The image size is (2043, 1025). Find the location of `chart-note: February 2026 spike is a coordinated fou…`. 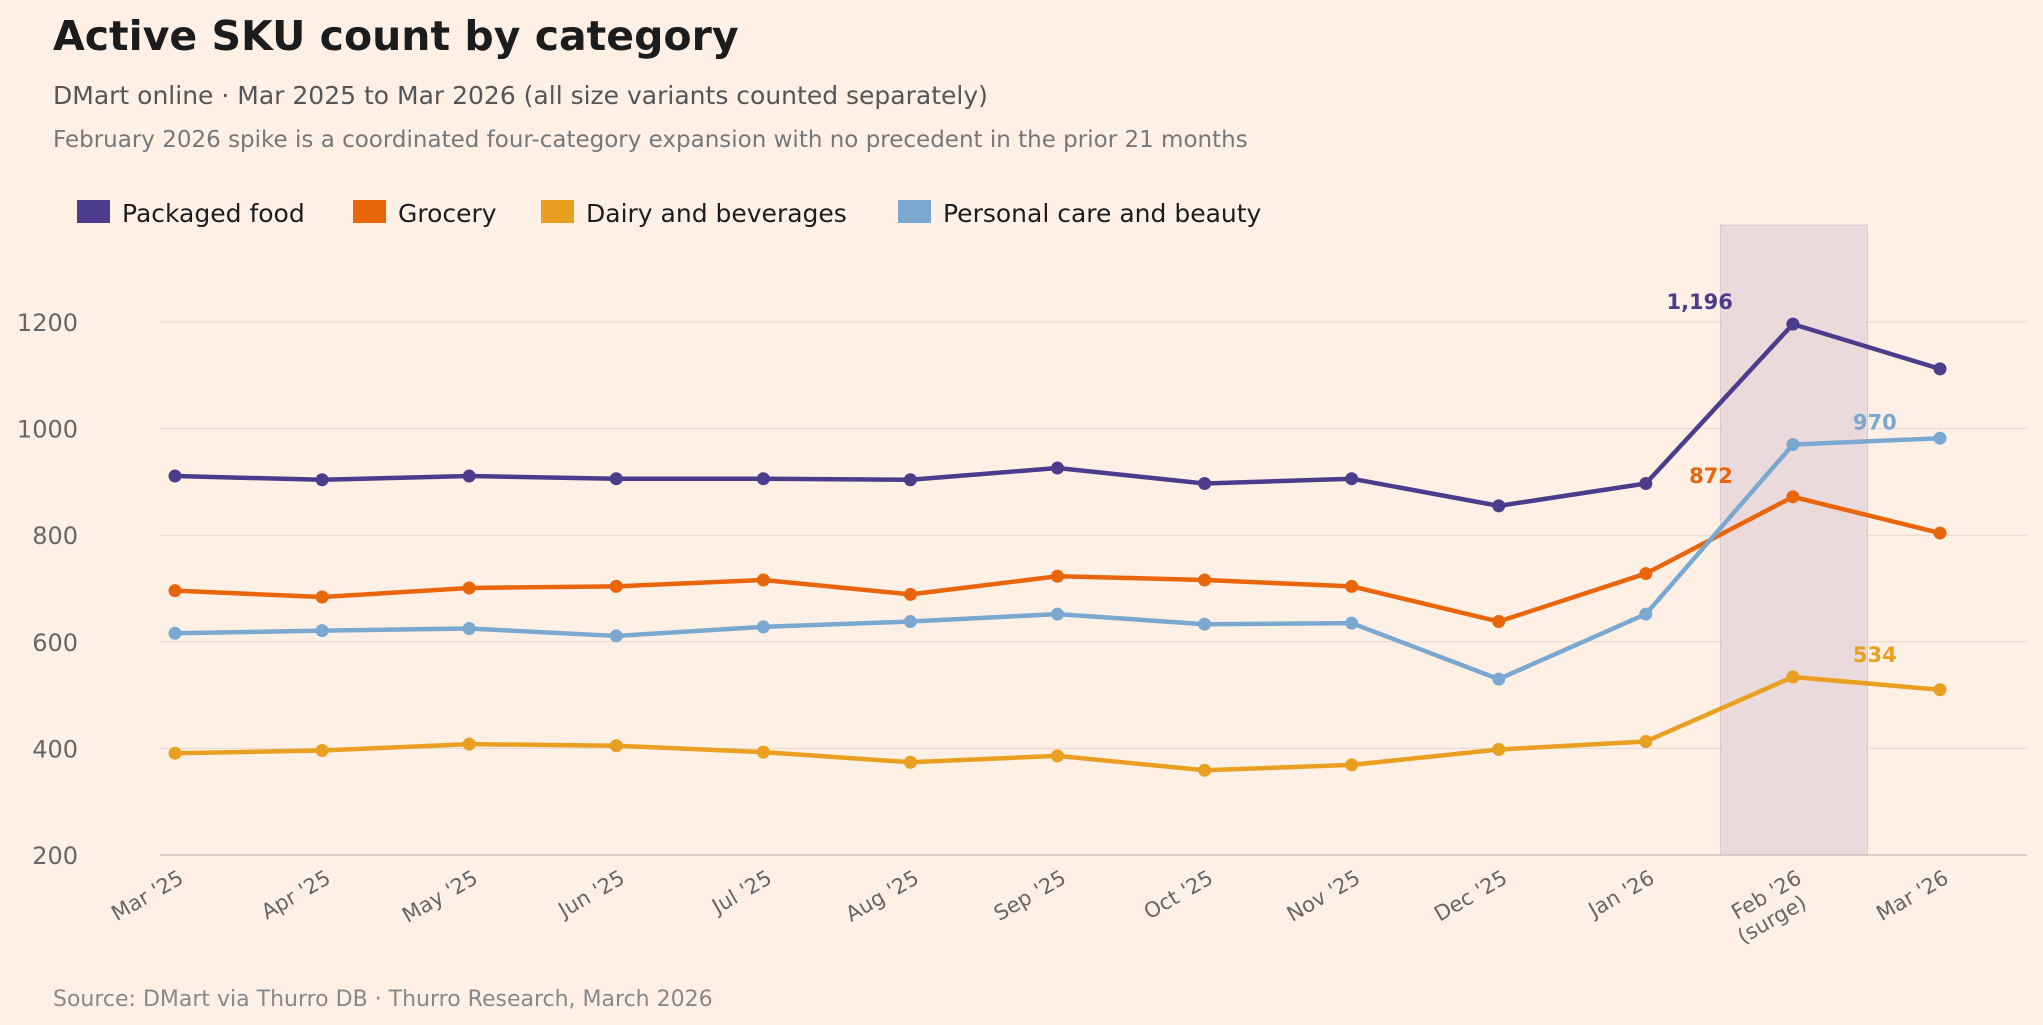

chart-note: February 2026 spike is a coordinated fou… is located at coordinates (650, 140).